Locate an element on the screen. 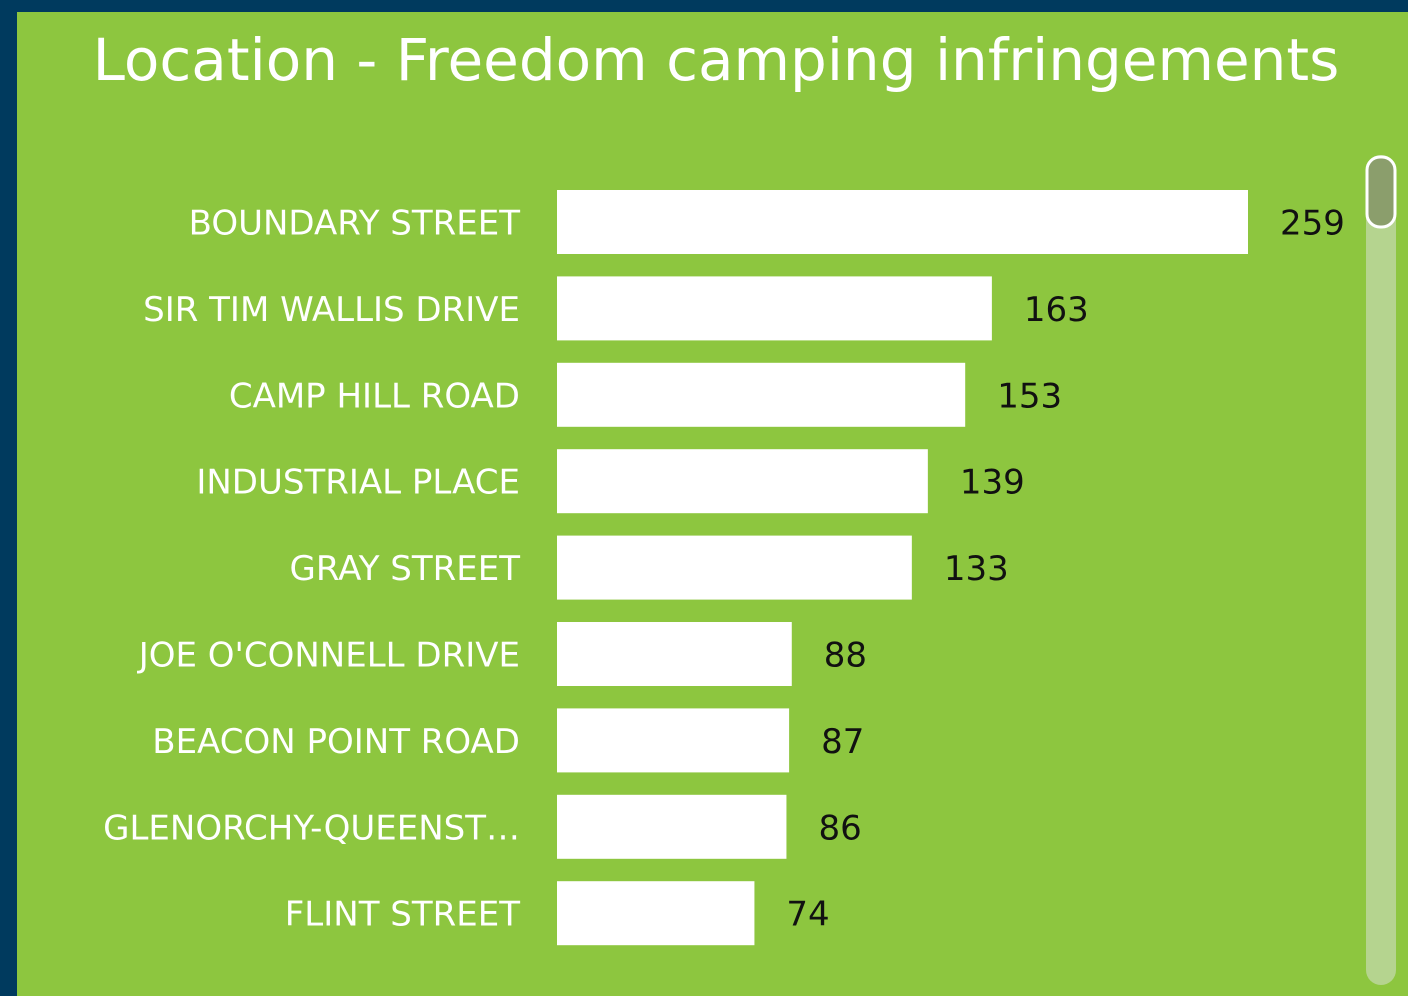  category-label: SIR TIM WALLIS DRIVE is located at coordinates (331, 310).